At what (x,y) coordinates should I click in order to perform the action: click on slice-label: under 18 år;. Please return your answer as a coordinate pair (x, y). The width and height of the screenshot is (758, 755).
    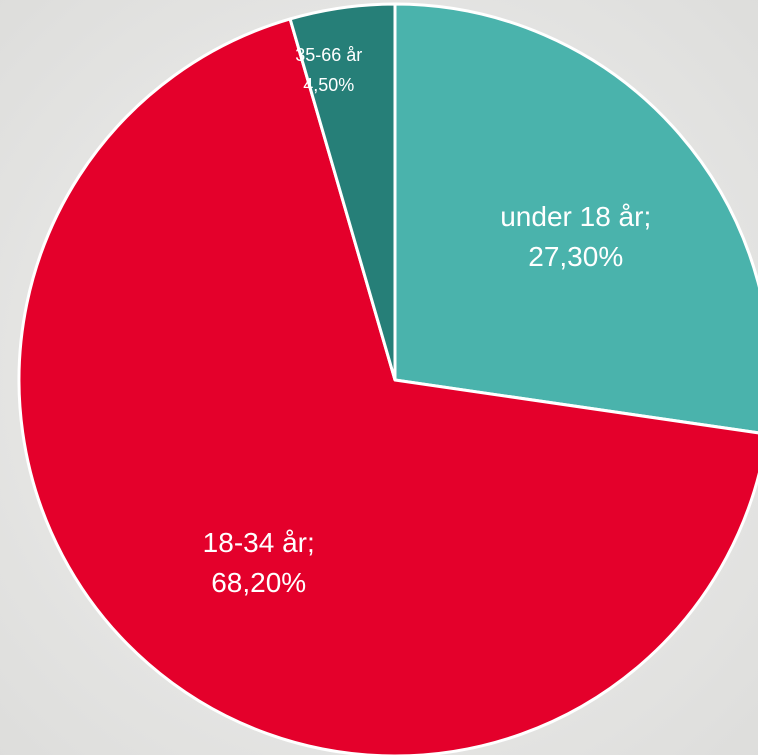
    Looking at the image, I should click on (575, 216).